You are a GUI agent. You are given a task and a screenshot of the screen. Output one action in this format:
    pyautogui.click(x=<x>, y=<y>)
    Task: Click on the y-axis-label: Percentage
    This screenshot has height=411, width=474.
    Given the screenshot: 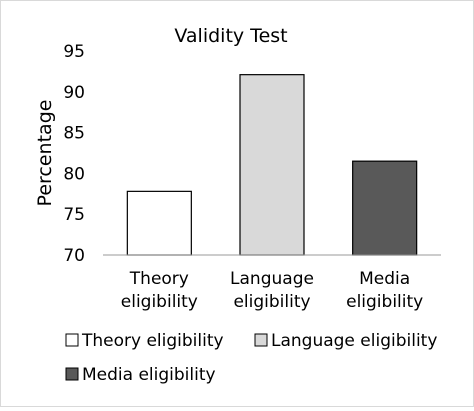 What is the action you would take?
    pyautogui.click(x=45, y=153)
    